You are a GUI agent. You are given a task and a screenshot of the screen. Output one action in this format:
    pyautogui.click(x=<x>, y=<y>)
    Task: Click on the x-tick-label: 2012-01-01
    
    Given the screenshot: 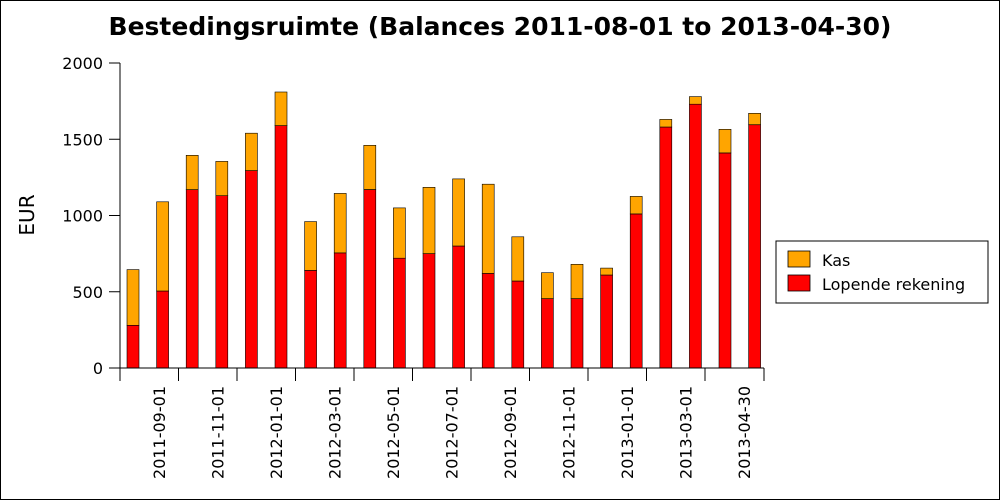 What is the action you would take?
    pyautogui.click(x=276, y=432)
    